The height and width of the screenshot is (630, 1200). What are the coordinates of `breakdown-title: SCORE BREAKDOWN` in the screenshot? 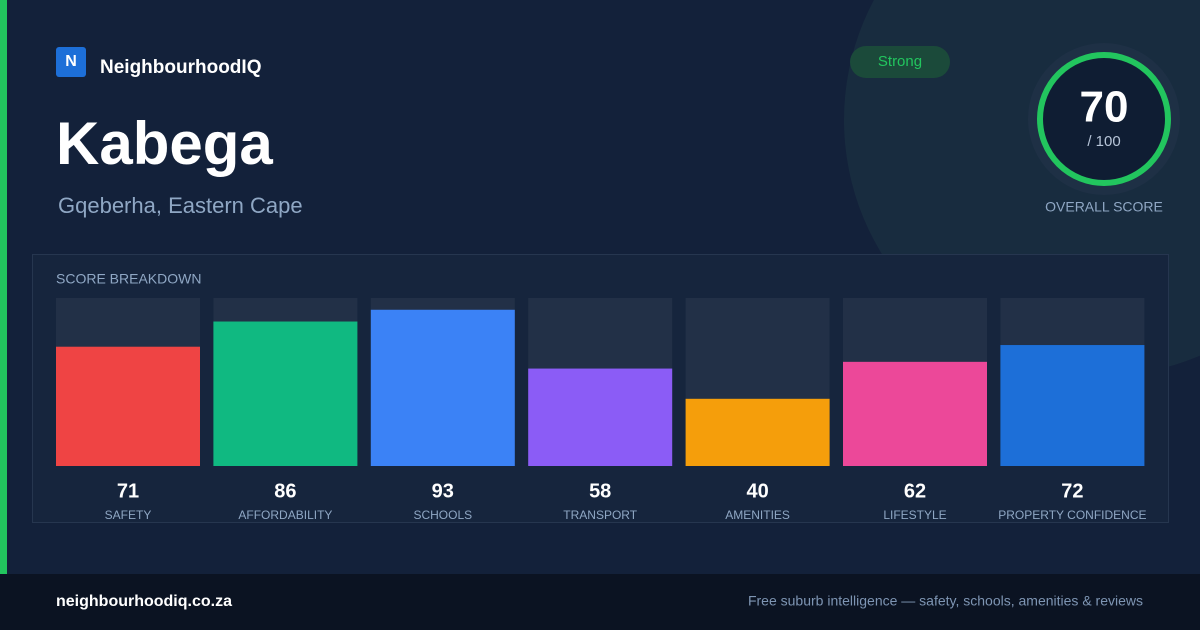 It's located at (128, 279).